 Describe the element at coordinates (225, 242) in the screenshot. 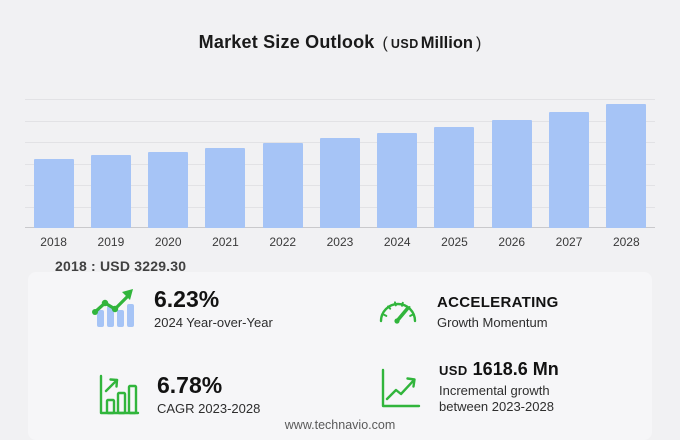

I see `x-label-2021: 2021` at that location.